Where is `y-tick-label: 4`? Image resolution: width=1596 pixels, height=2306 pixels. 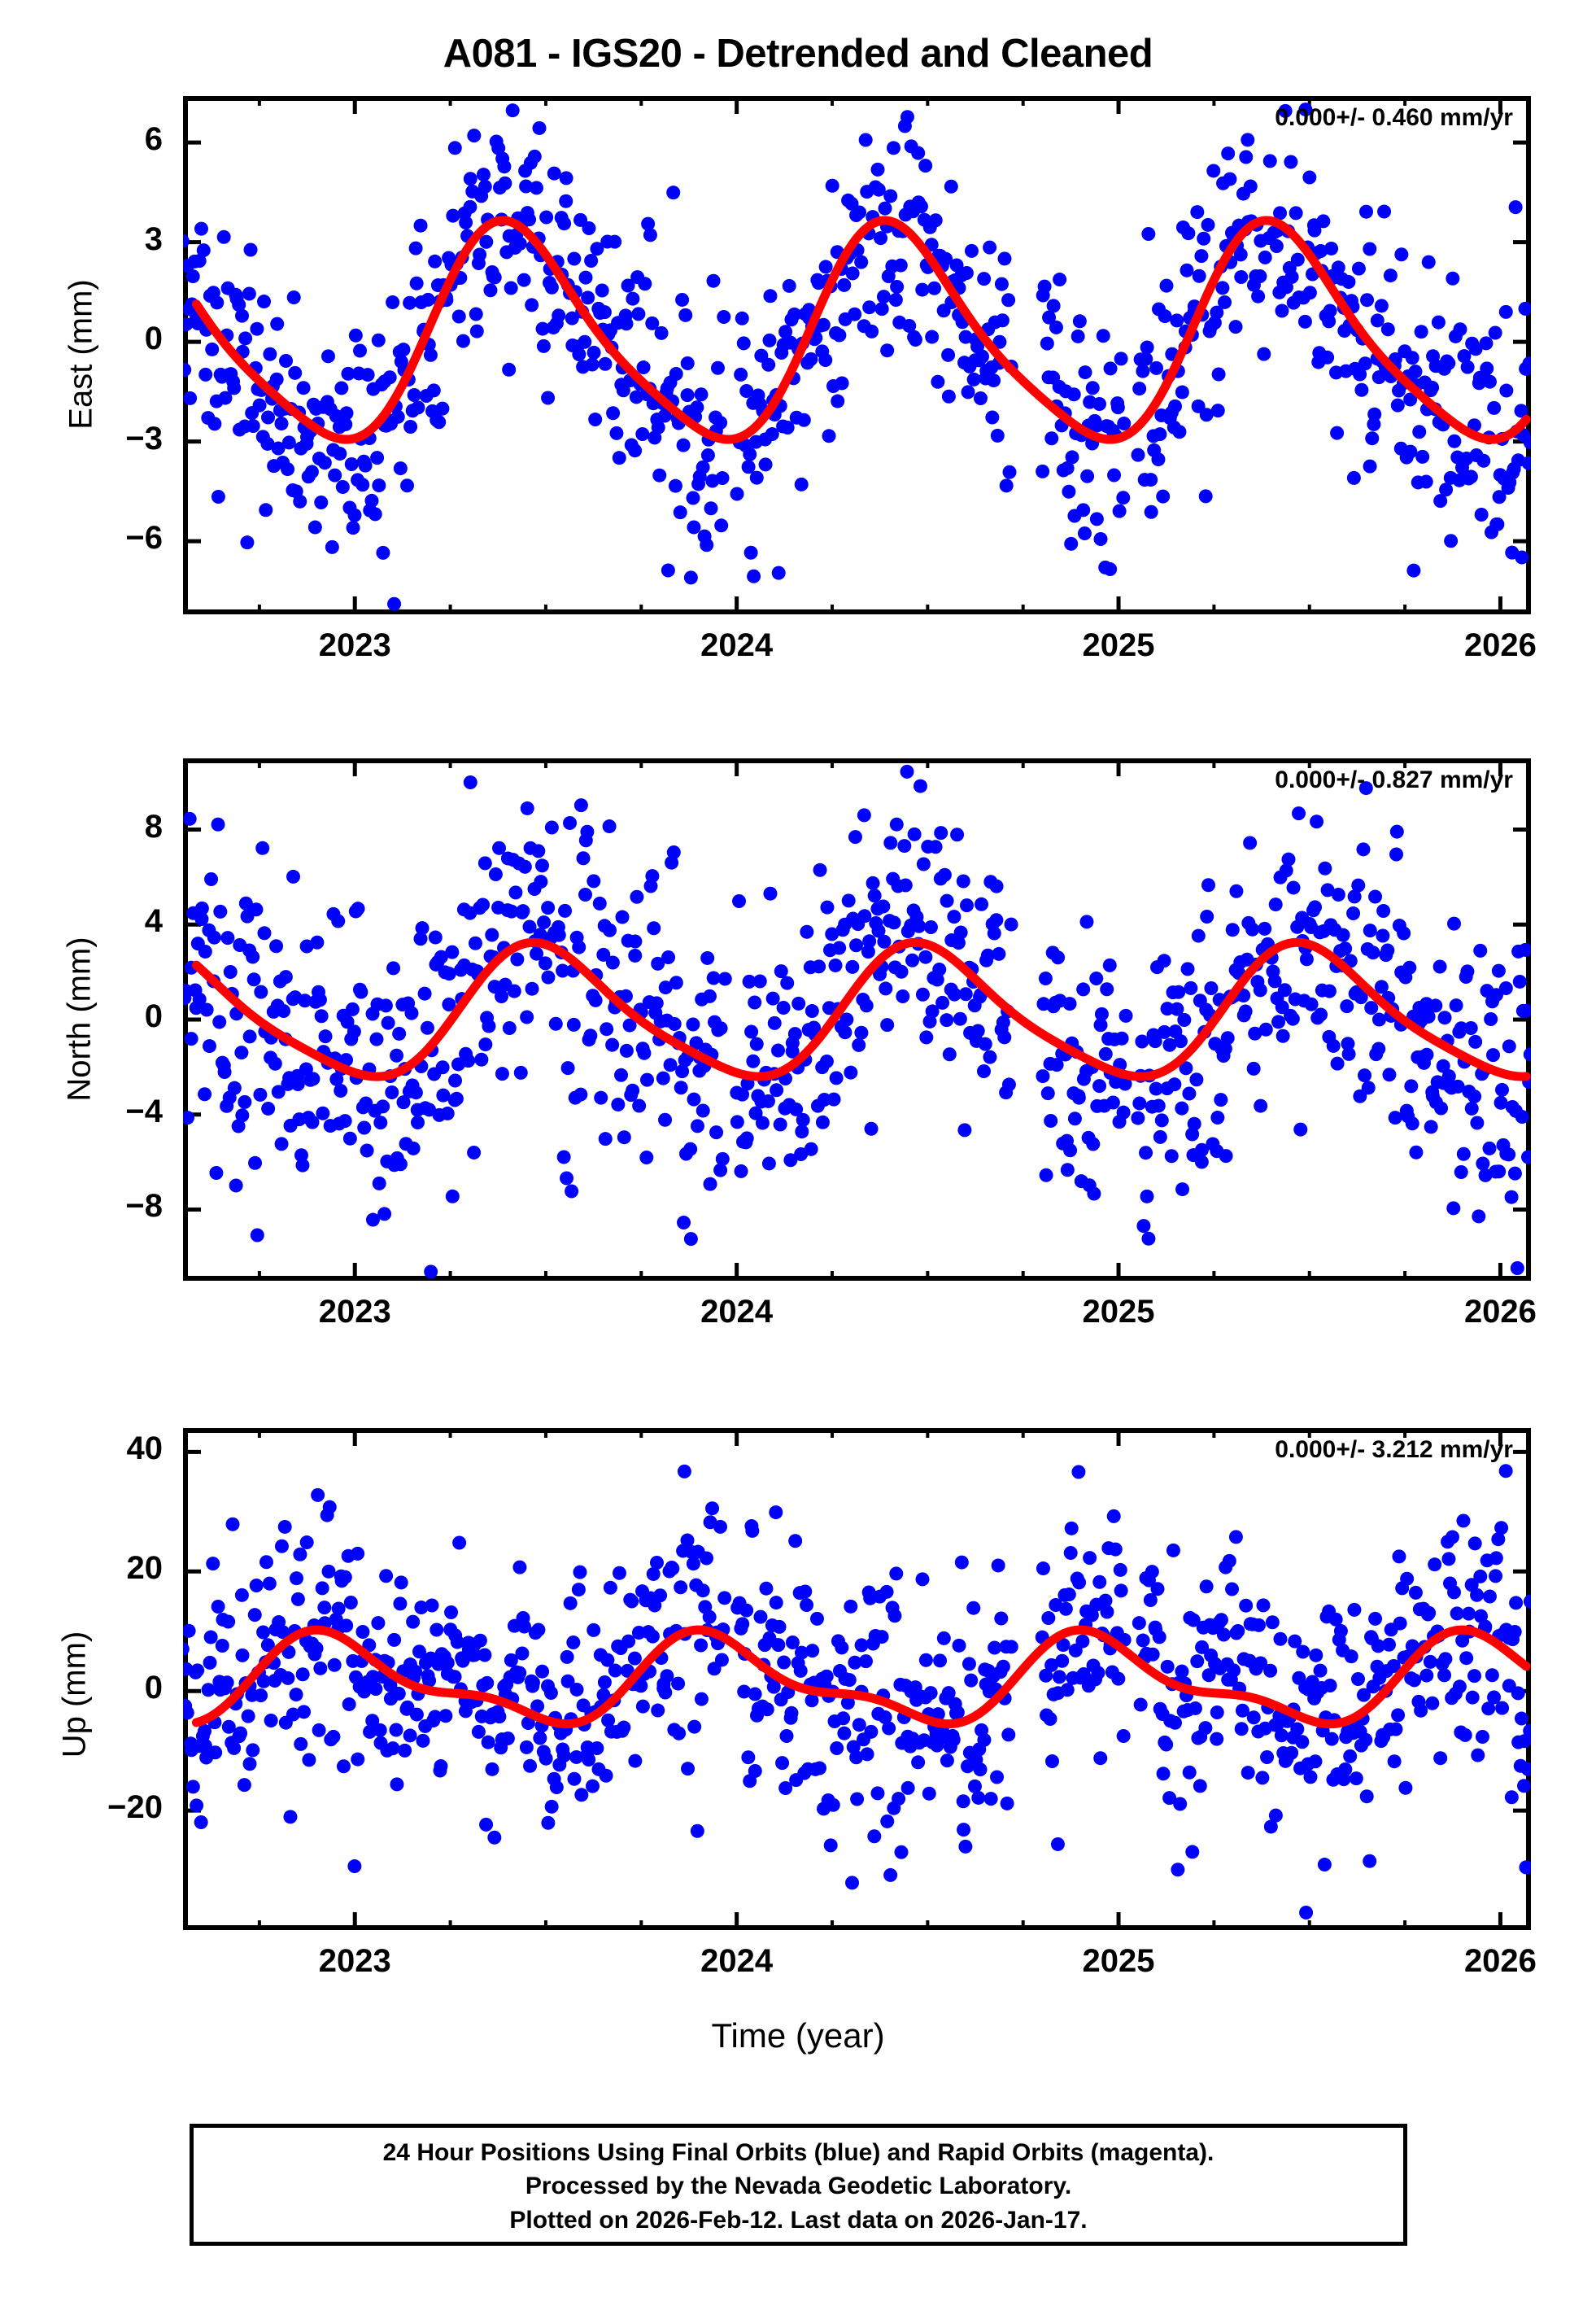
y-tick-label: 4 is located at coordinates (153, 921).